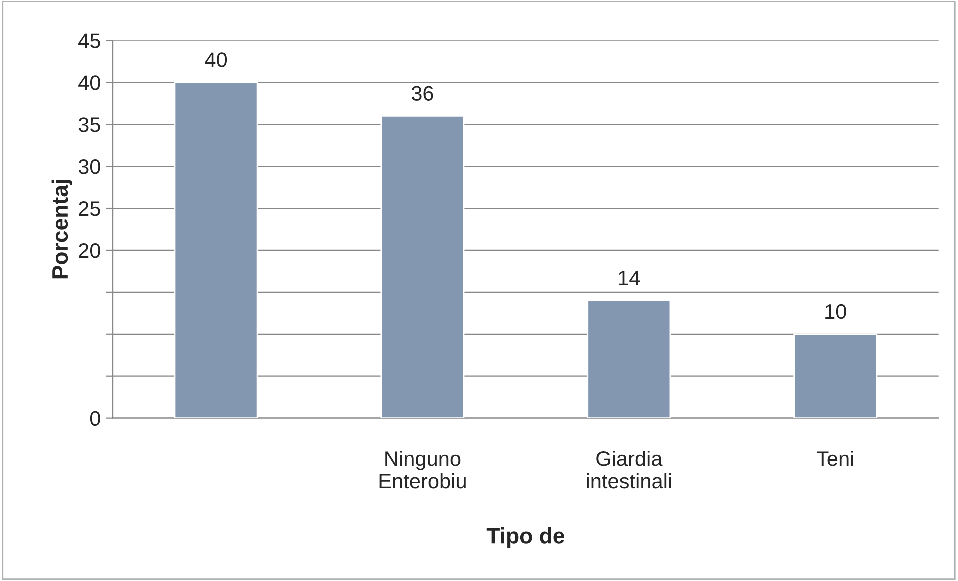 The width and height of the screenshot is (958, 581). What do you see at coordinates (525, 538) in the screenshot?
I see `x-axis-title: Tipo de` at bounding box center [525, 538].